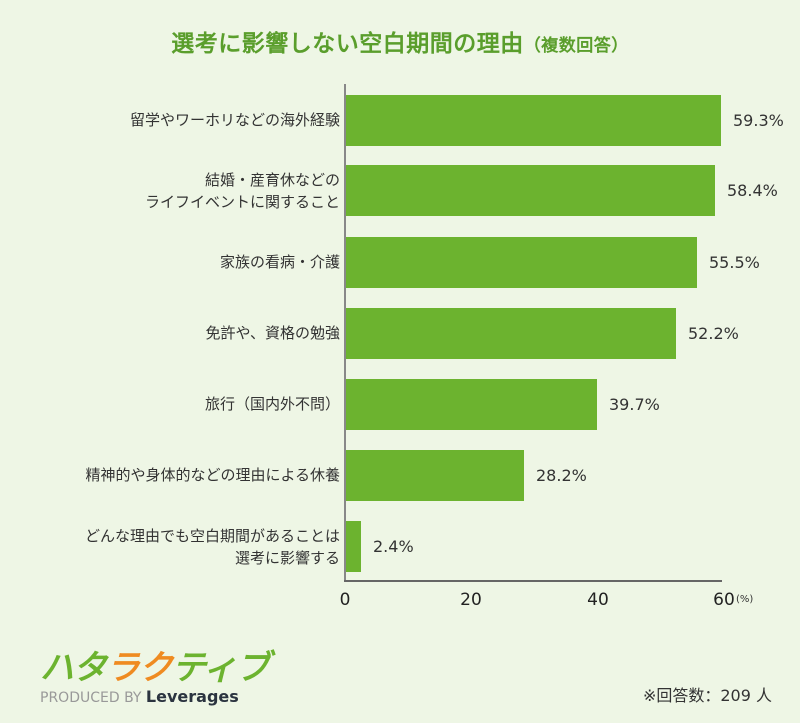  Describe the element at coordinates (139, 696) in the screenshot. I see `produced-by: PRODUCED BY Leverages` at that location.